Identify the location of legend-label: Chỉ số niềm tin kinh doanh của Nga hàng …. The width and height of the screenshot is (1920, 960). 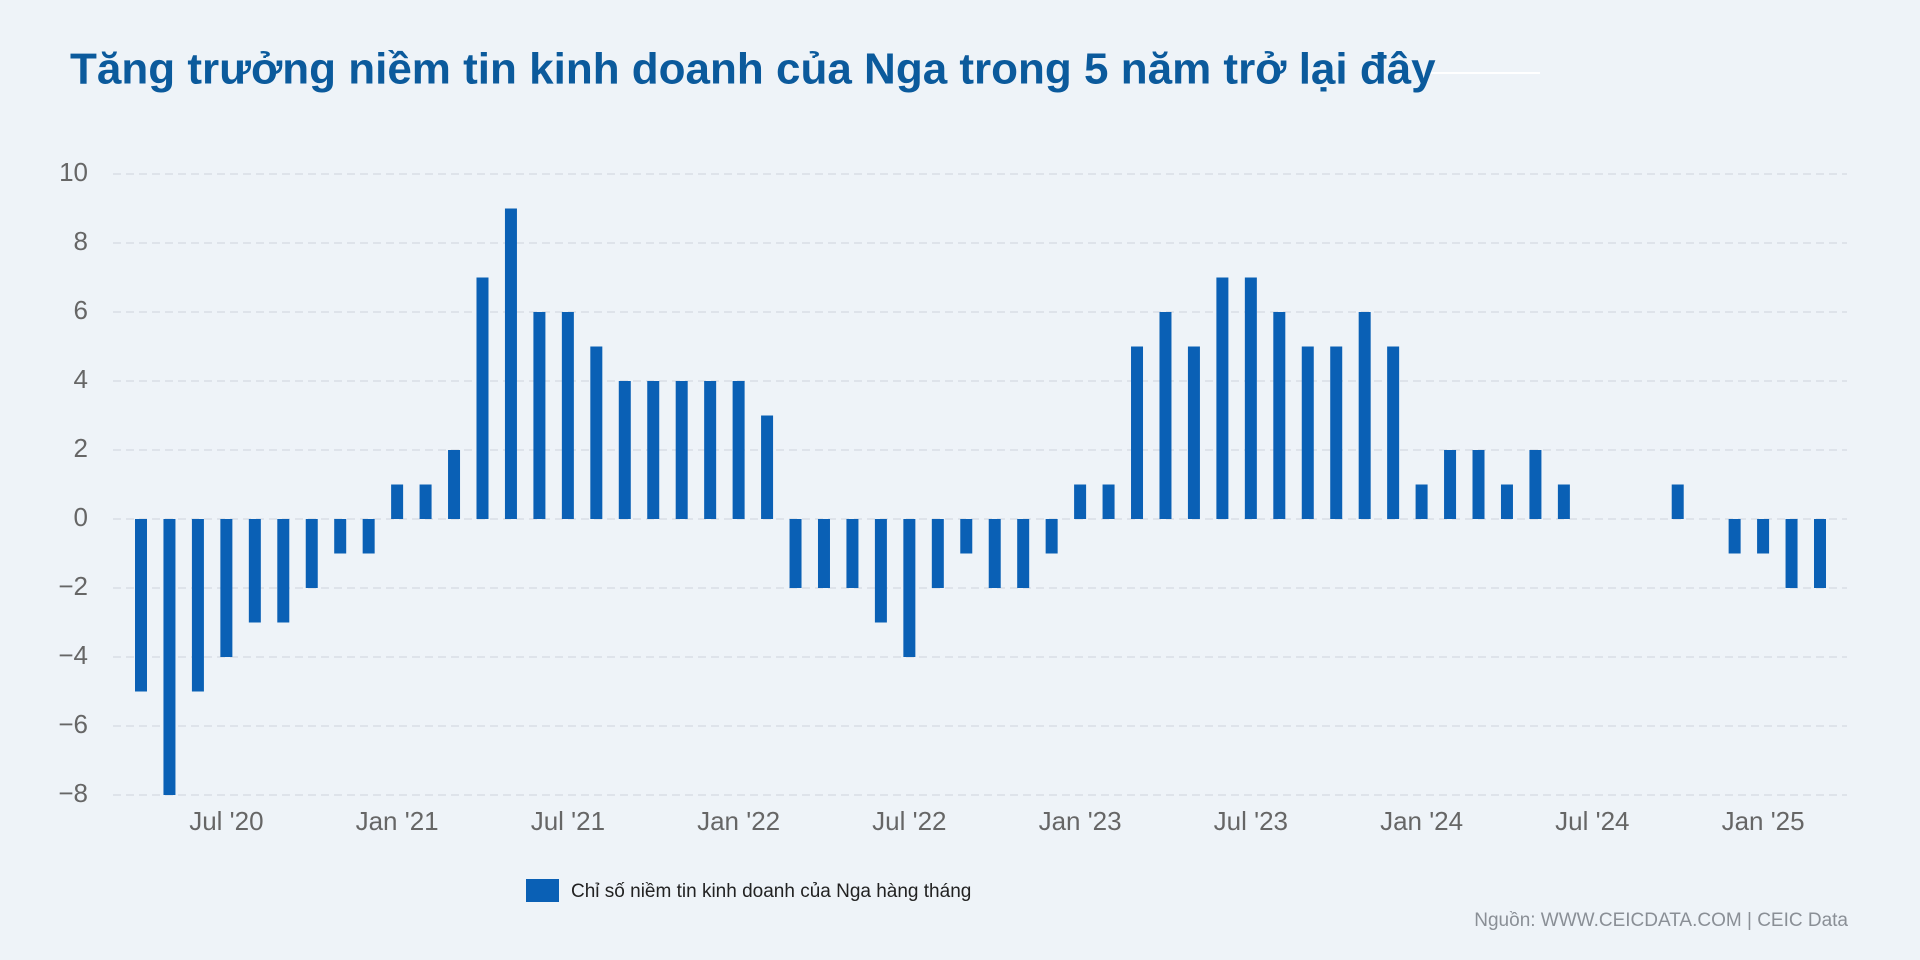
(771, 891).